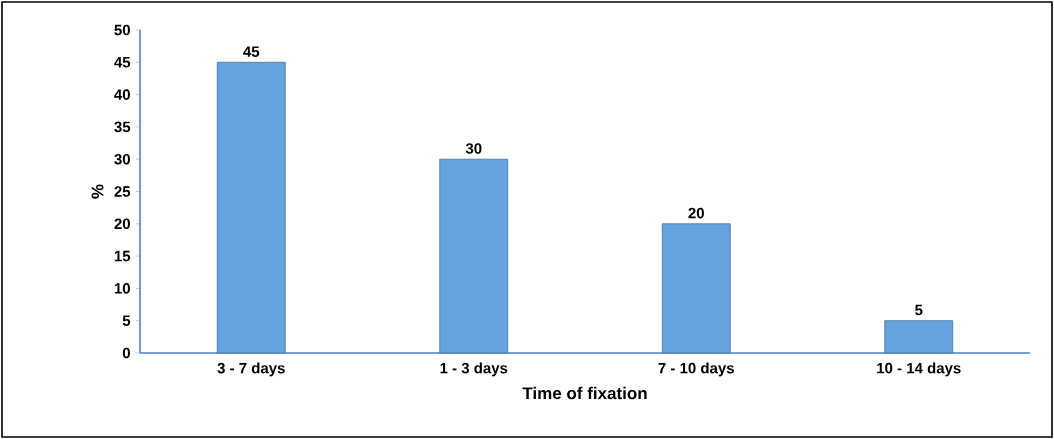 This screenshot has width=1054, height=439. I want to click on y-tick-label: 25, so click(122, 191).